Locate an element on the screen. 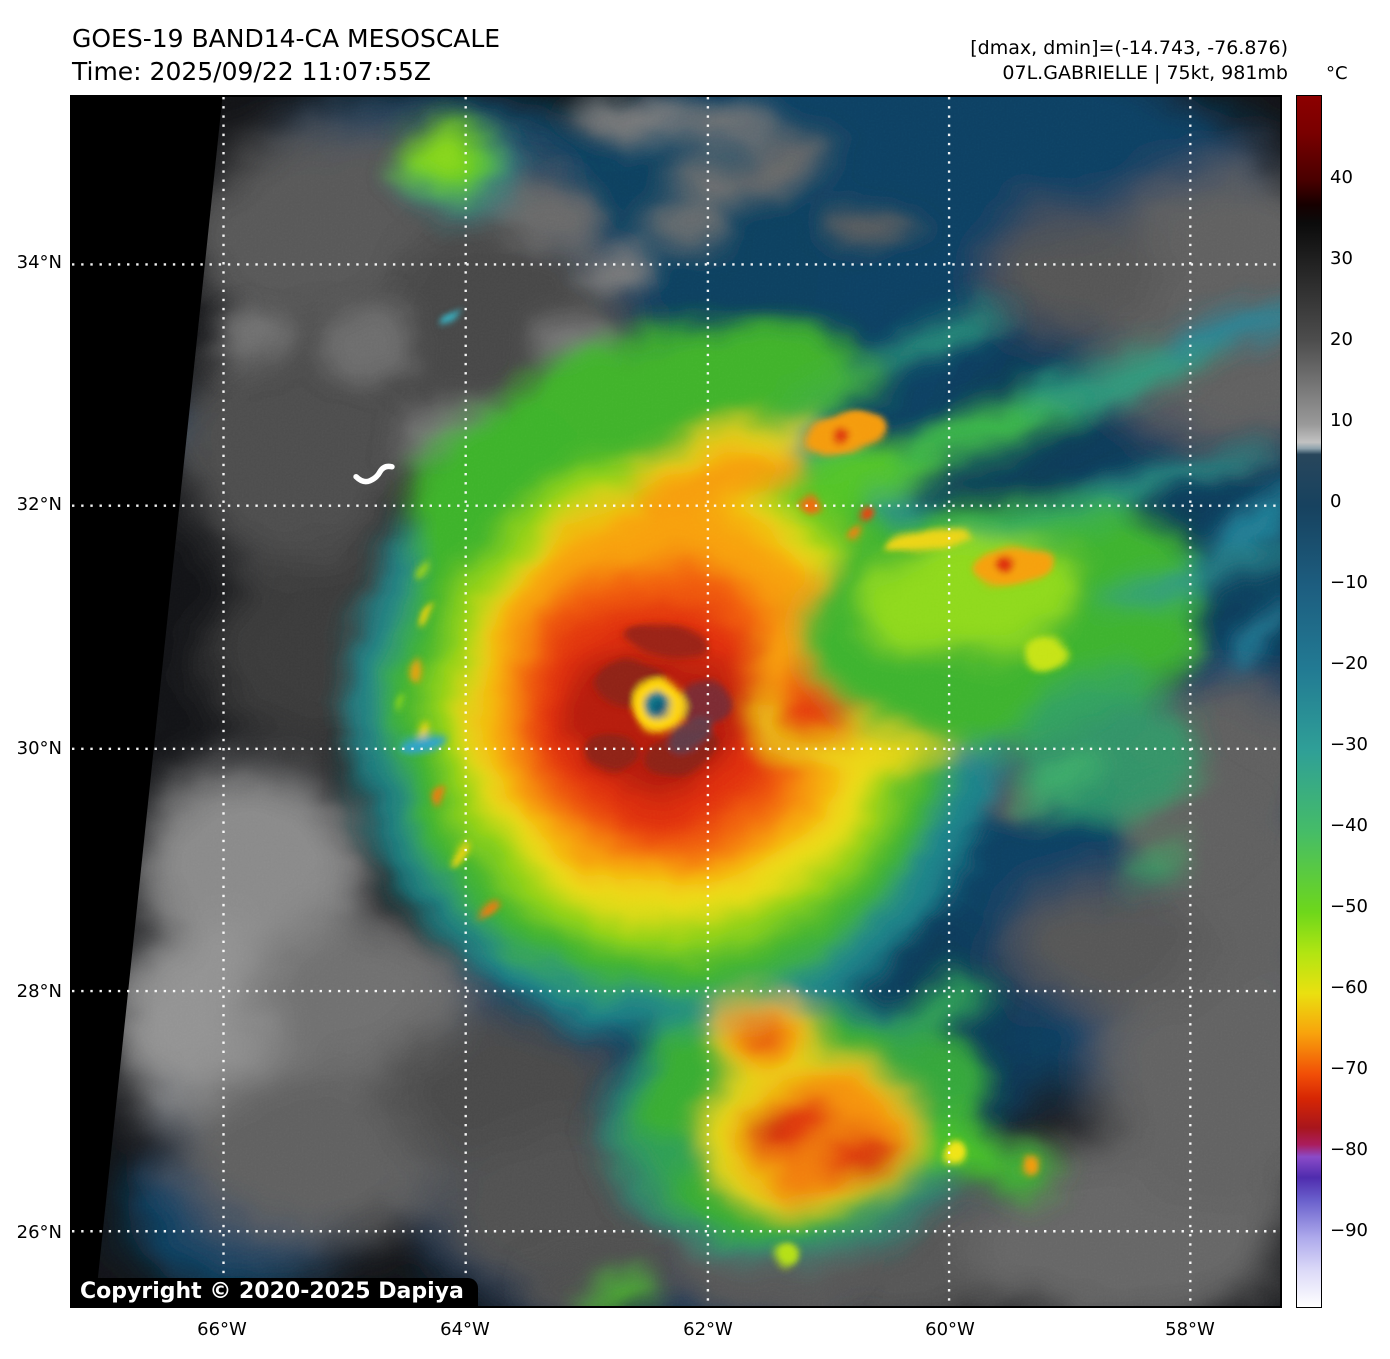 This screenshot has width=1390, height=1359. scan-edge-wedge is located at coordinates (147, 701).